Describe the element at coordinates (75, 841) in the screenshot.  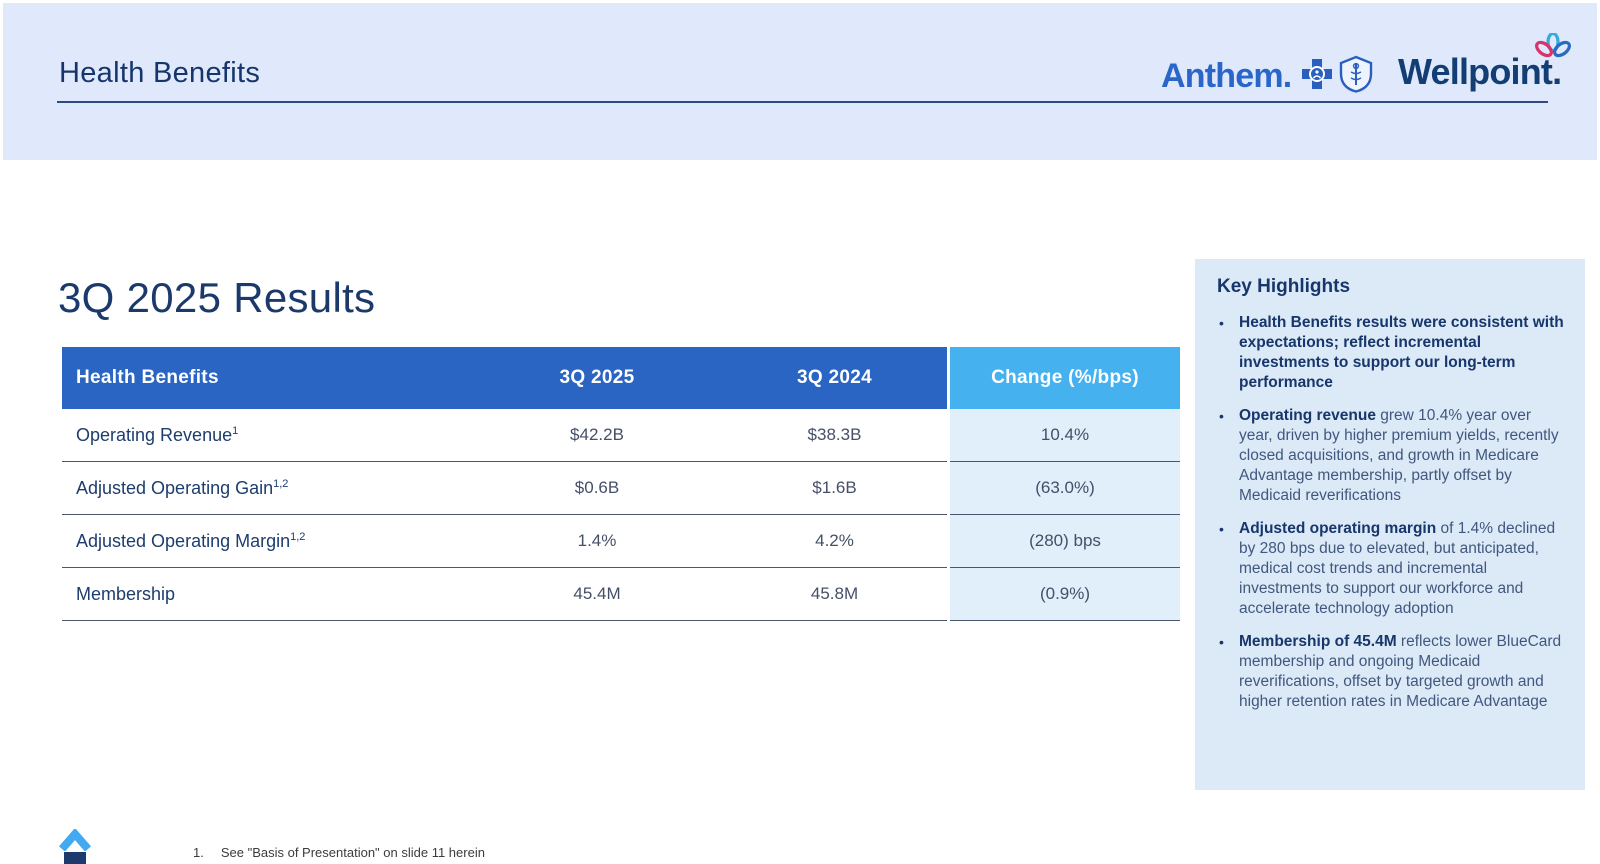
I see `chevron-up-icon` at that location.